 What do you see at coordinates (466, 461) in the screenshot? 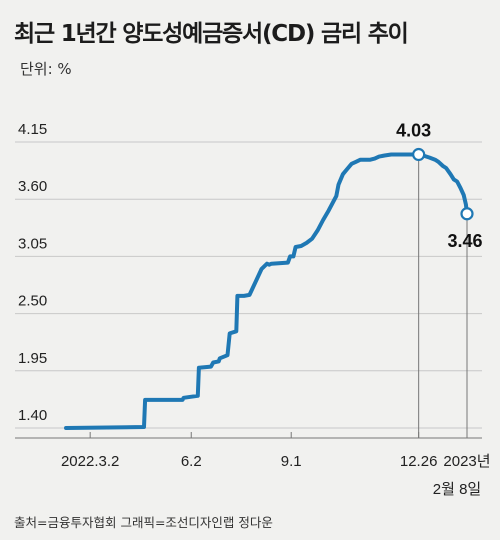
I see `x-tick-label: 2023년` at bounding box center [466, 461].